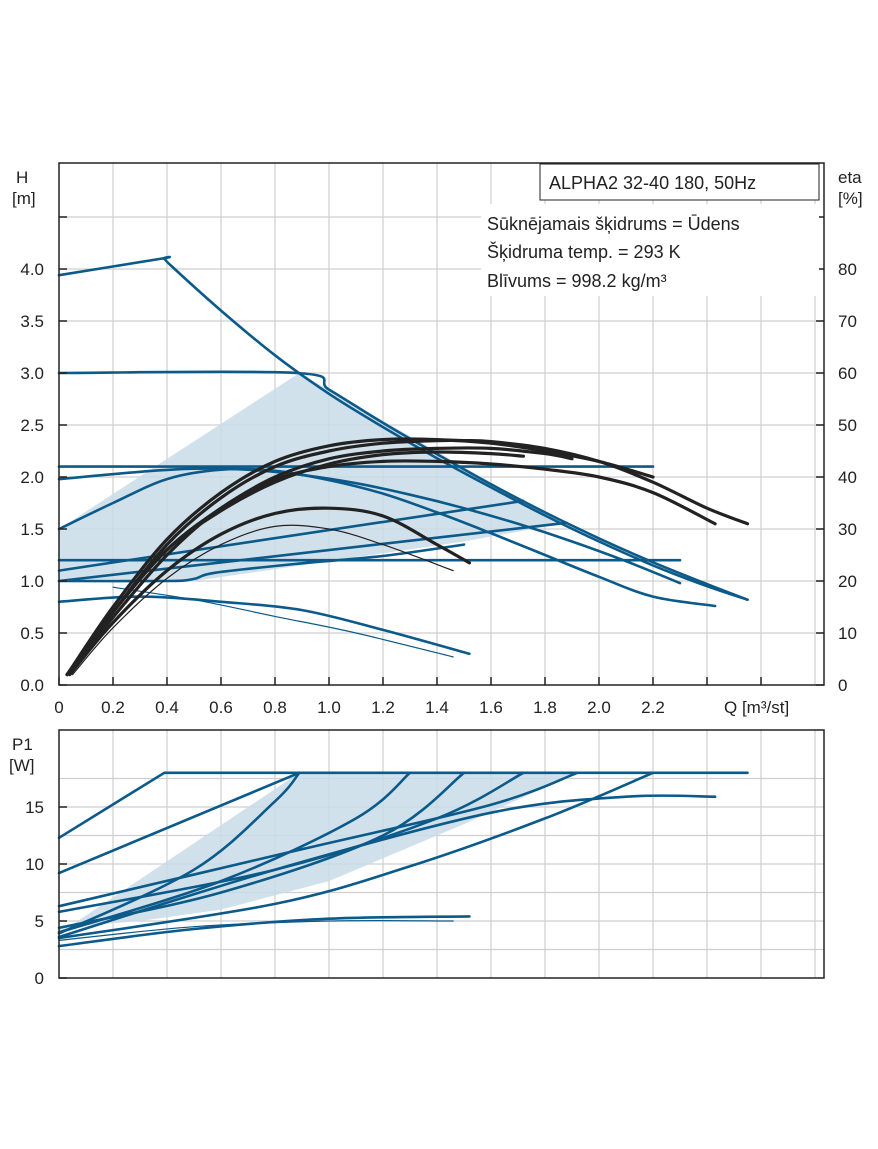  I want to click on eta-tick-label: 30, so click(847, 529).